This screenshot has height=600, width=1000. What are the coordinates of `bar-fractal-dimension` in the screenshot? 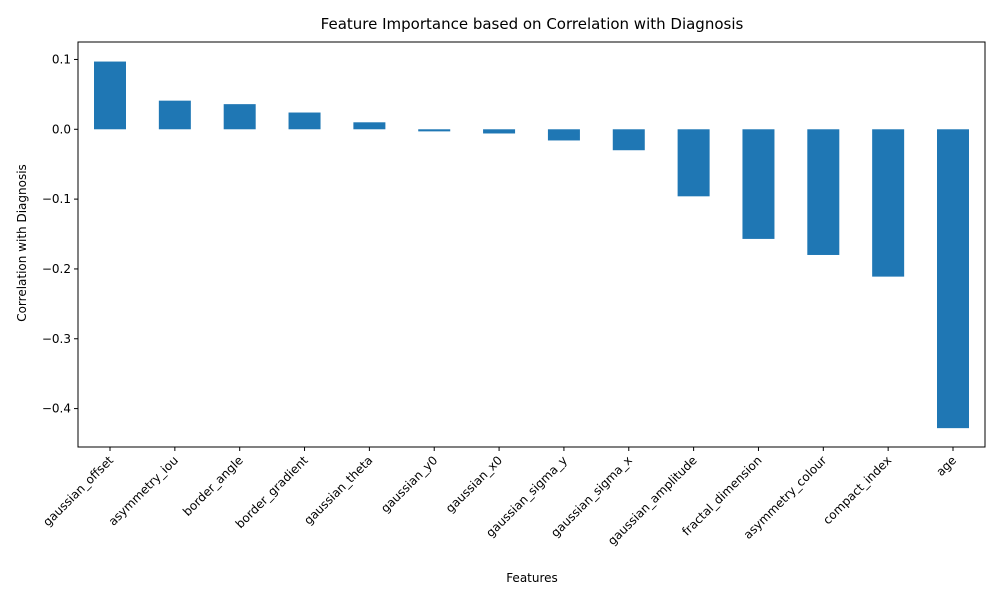 It's located at (758, 184).